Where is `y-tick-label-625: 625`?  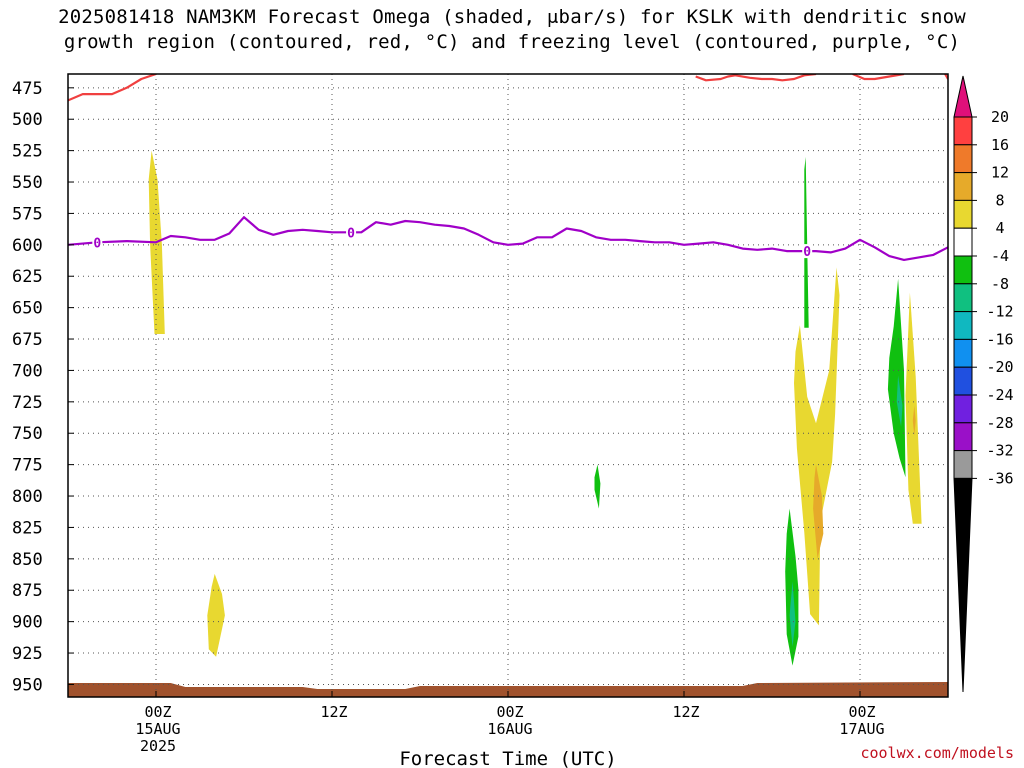
y-tick-label-625: 625 is located at coordinates (27, 277).